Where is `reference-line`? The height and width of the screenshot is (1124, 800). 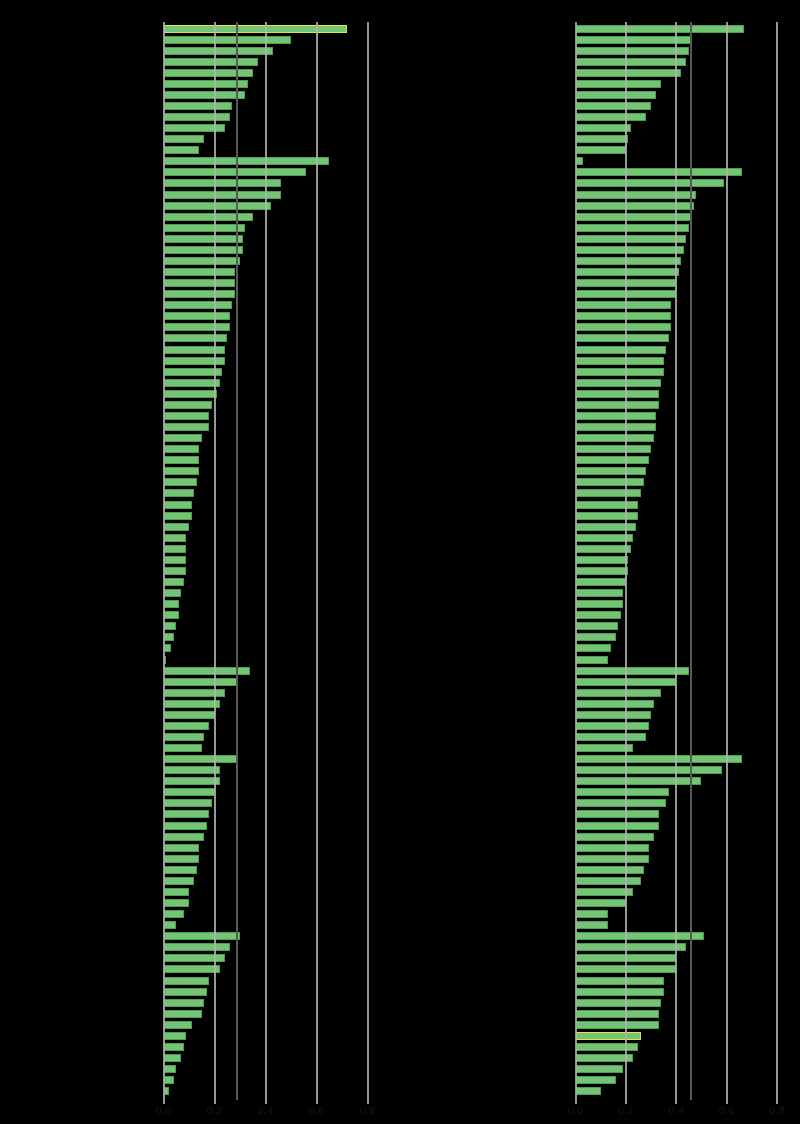
reference-line is located at coordinates (237, 561).